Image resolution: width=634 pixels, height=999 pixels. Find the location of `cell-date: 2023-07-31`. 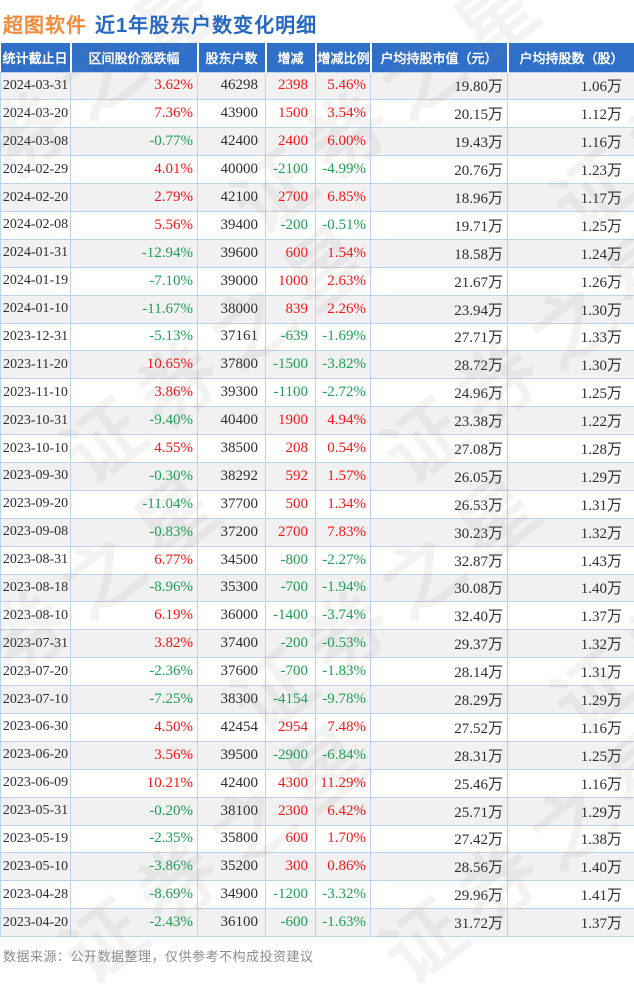

cell-date: 2023-07-31 is located at coordinates (35, 644).